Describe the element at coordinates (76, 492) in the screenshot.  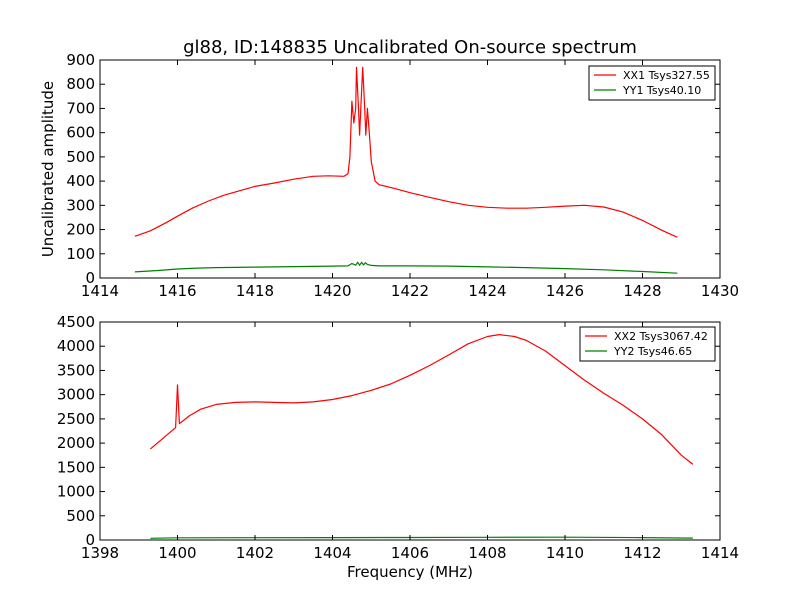
I see `bottom-y-tick-label: 1000` at that location.